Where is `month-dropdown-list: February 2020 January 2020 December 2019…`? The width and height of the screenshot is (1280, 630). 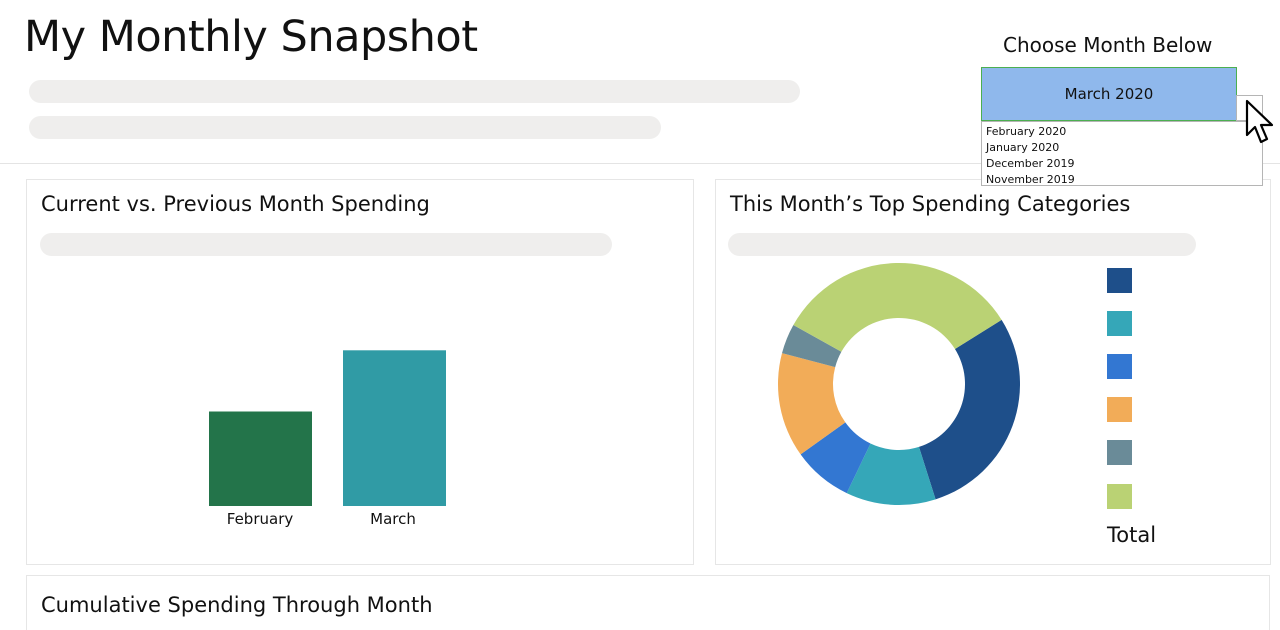 month-dropdown-list: February 2020 January 2020 December 2019… is located at coordinates (1122, 153).